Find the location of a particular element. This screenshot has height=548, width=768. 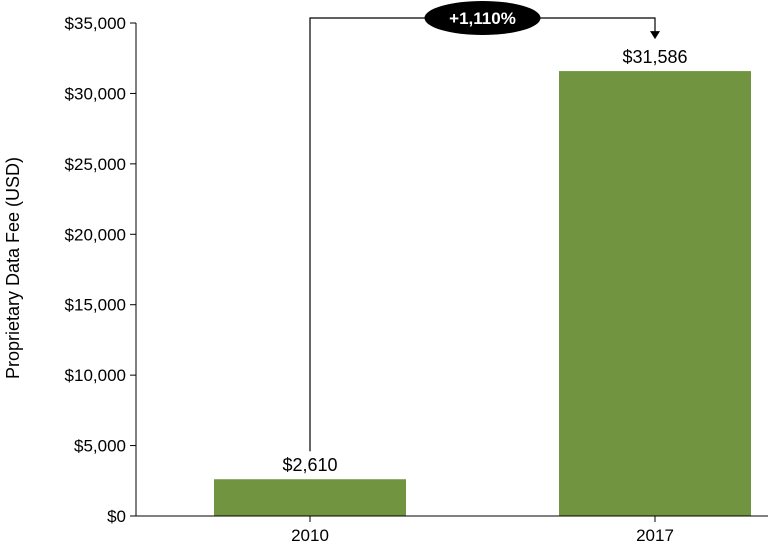

y-tick-label: $10,000 is located at coordinates (95, 375).